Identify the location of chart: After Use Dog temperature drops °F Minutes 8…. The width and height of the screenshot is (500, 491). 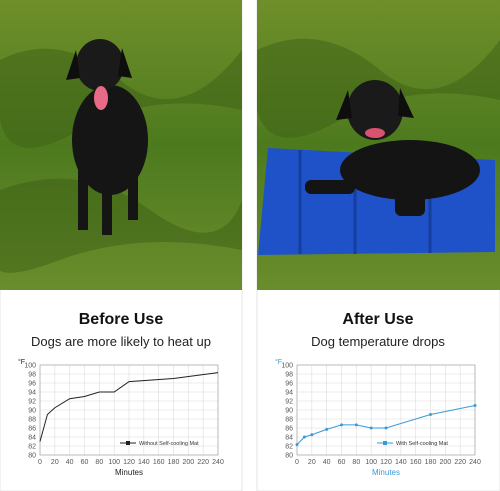
(378, 394).